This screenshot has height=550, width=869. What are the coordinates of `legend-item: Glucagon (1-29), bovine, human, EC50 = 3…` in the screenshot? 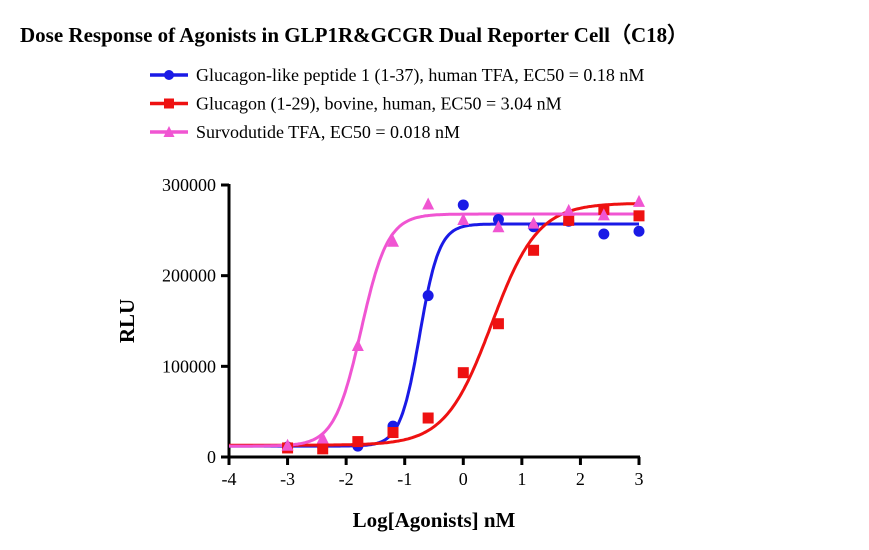 It's located at (356, 104).